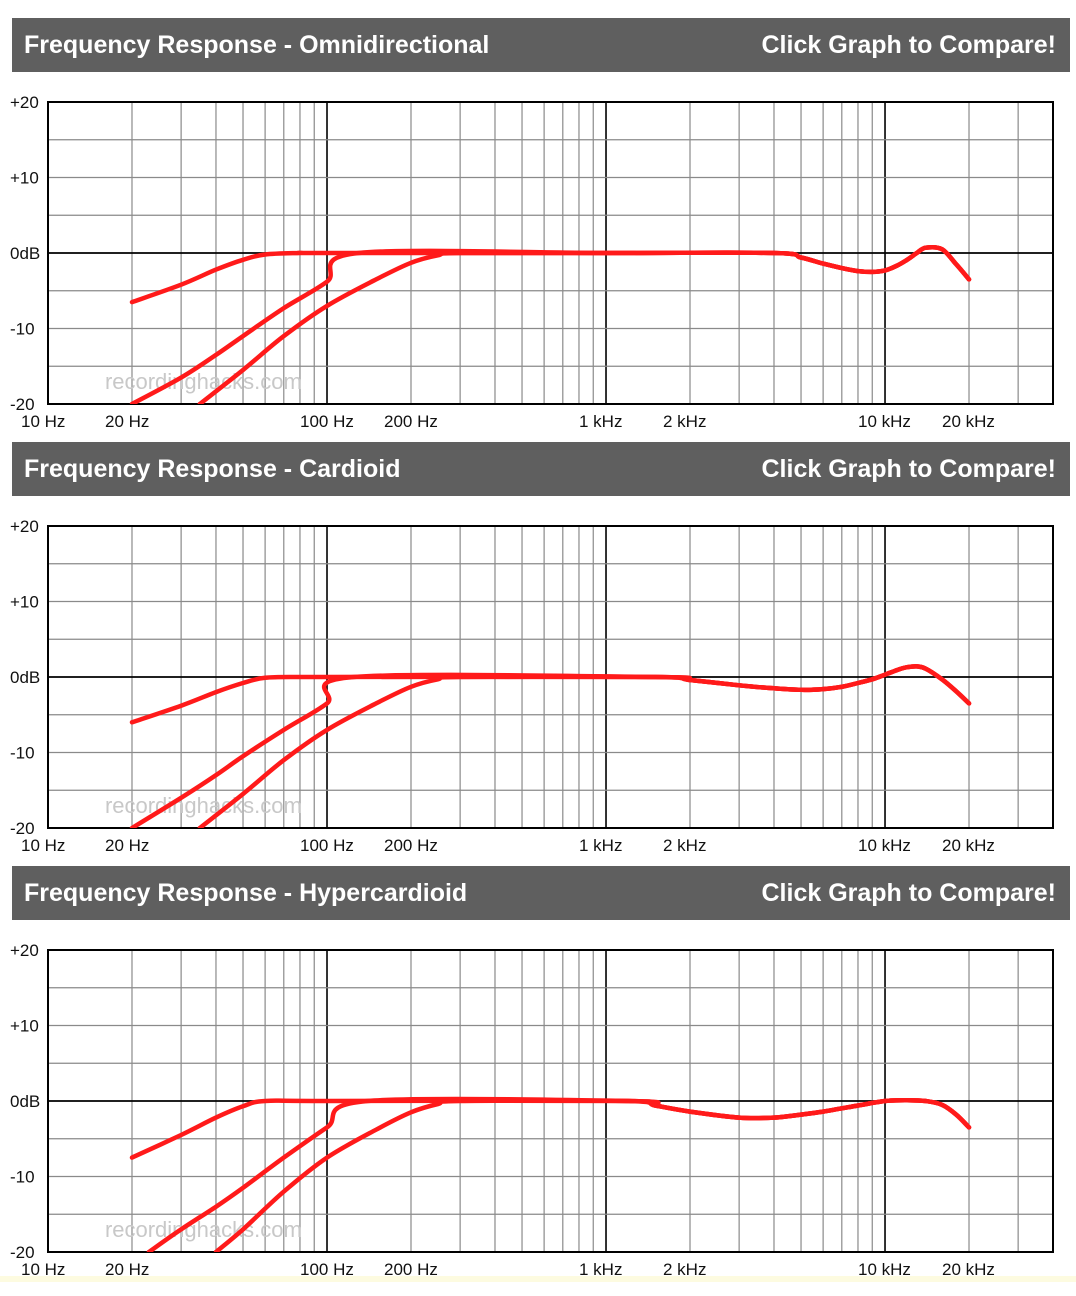 The image size is (1076, 1296). What do you see at coordinates (257, 45) in the screenshot?
I see `panel-title: Frequency Response - Omnidirectional` at bounding box center [257, 45].